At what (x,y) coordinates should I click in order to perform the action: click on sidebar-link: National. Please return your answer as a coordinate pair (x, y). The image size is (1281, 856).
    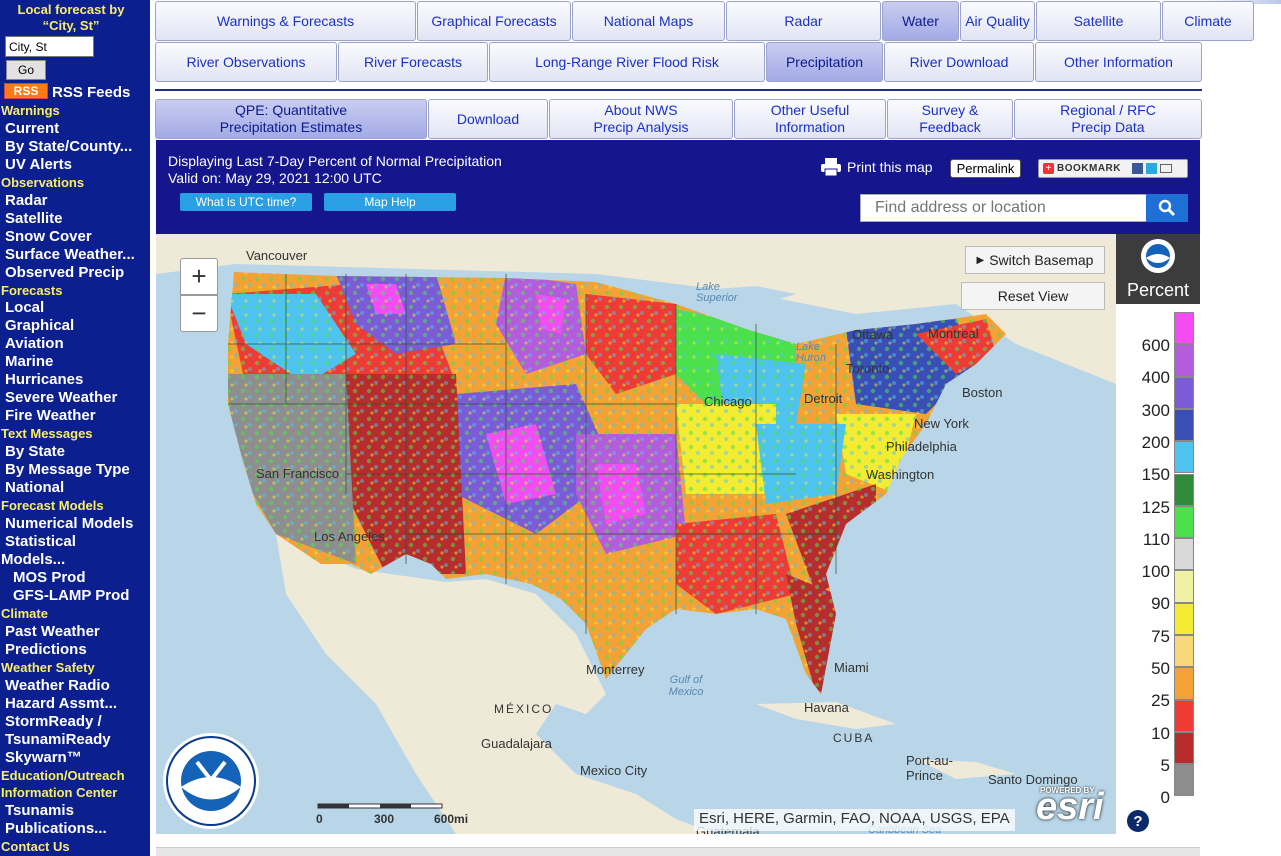
    Looking at the image, I should click on (35, 488).